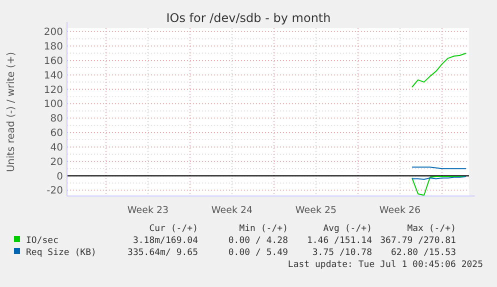 The width and height of the screenshot is (497, 287). Describe the element at coordinates (59, 176) in the screenshot. I see `y-tick-label: 0` at that location.